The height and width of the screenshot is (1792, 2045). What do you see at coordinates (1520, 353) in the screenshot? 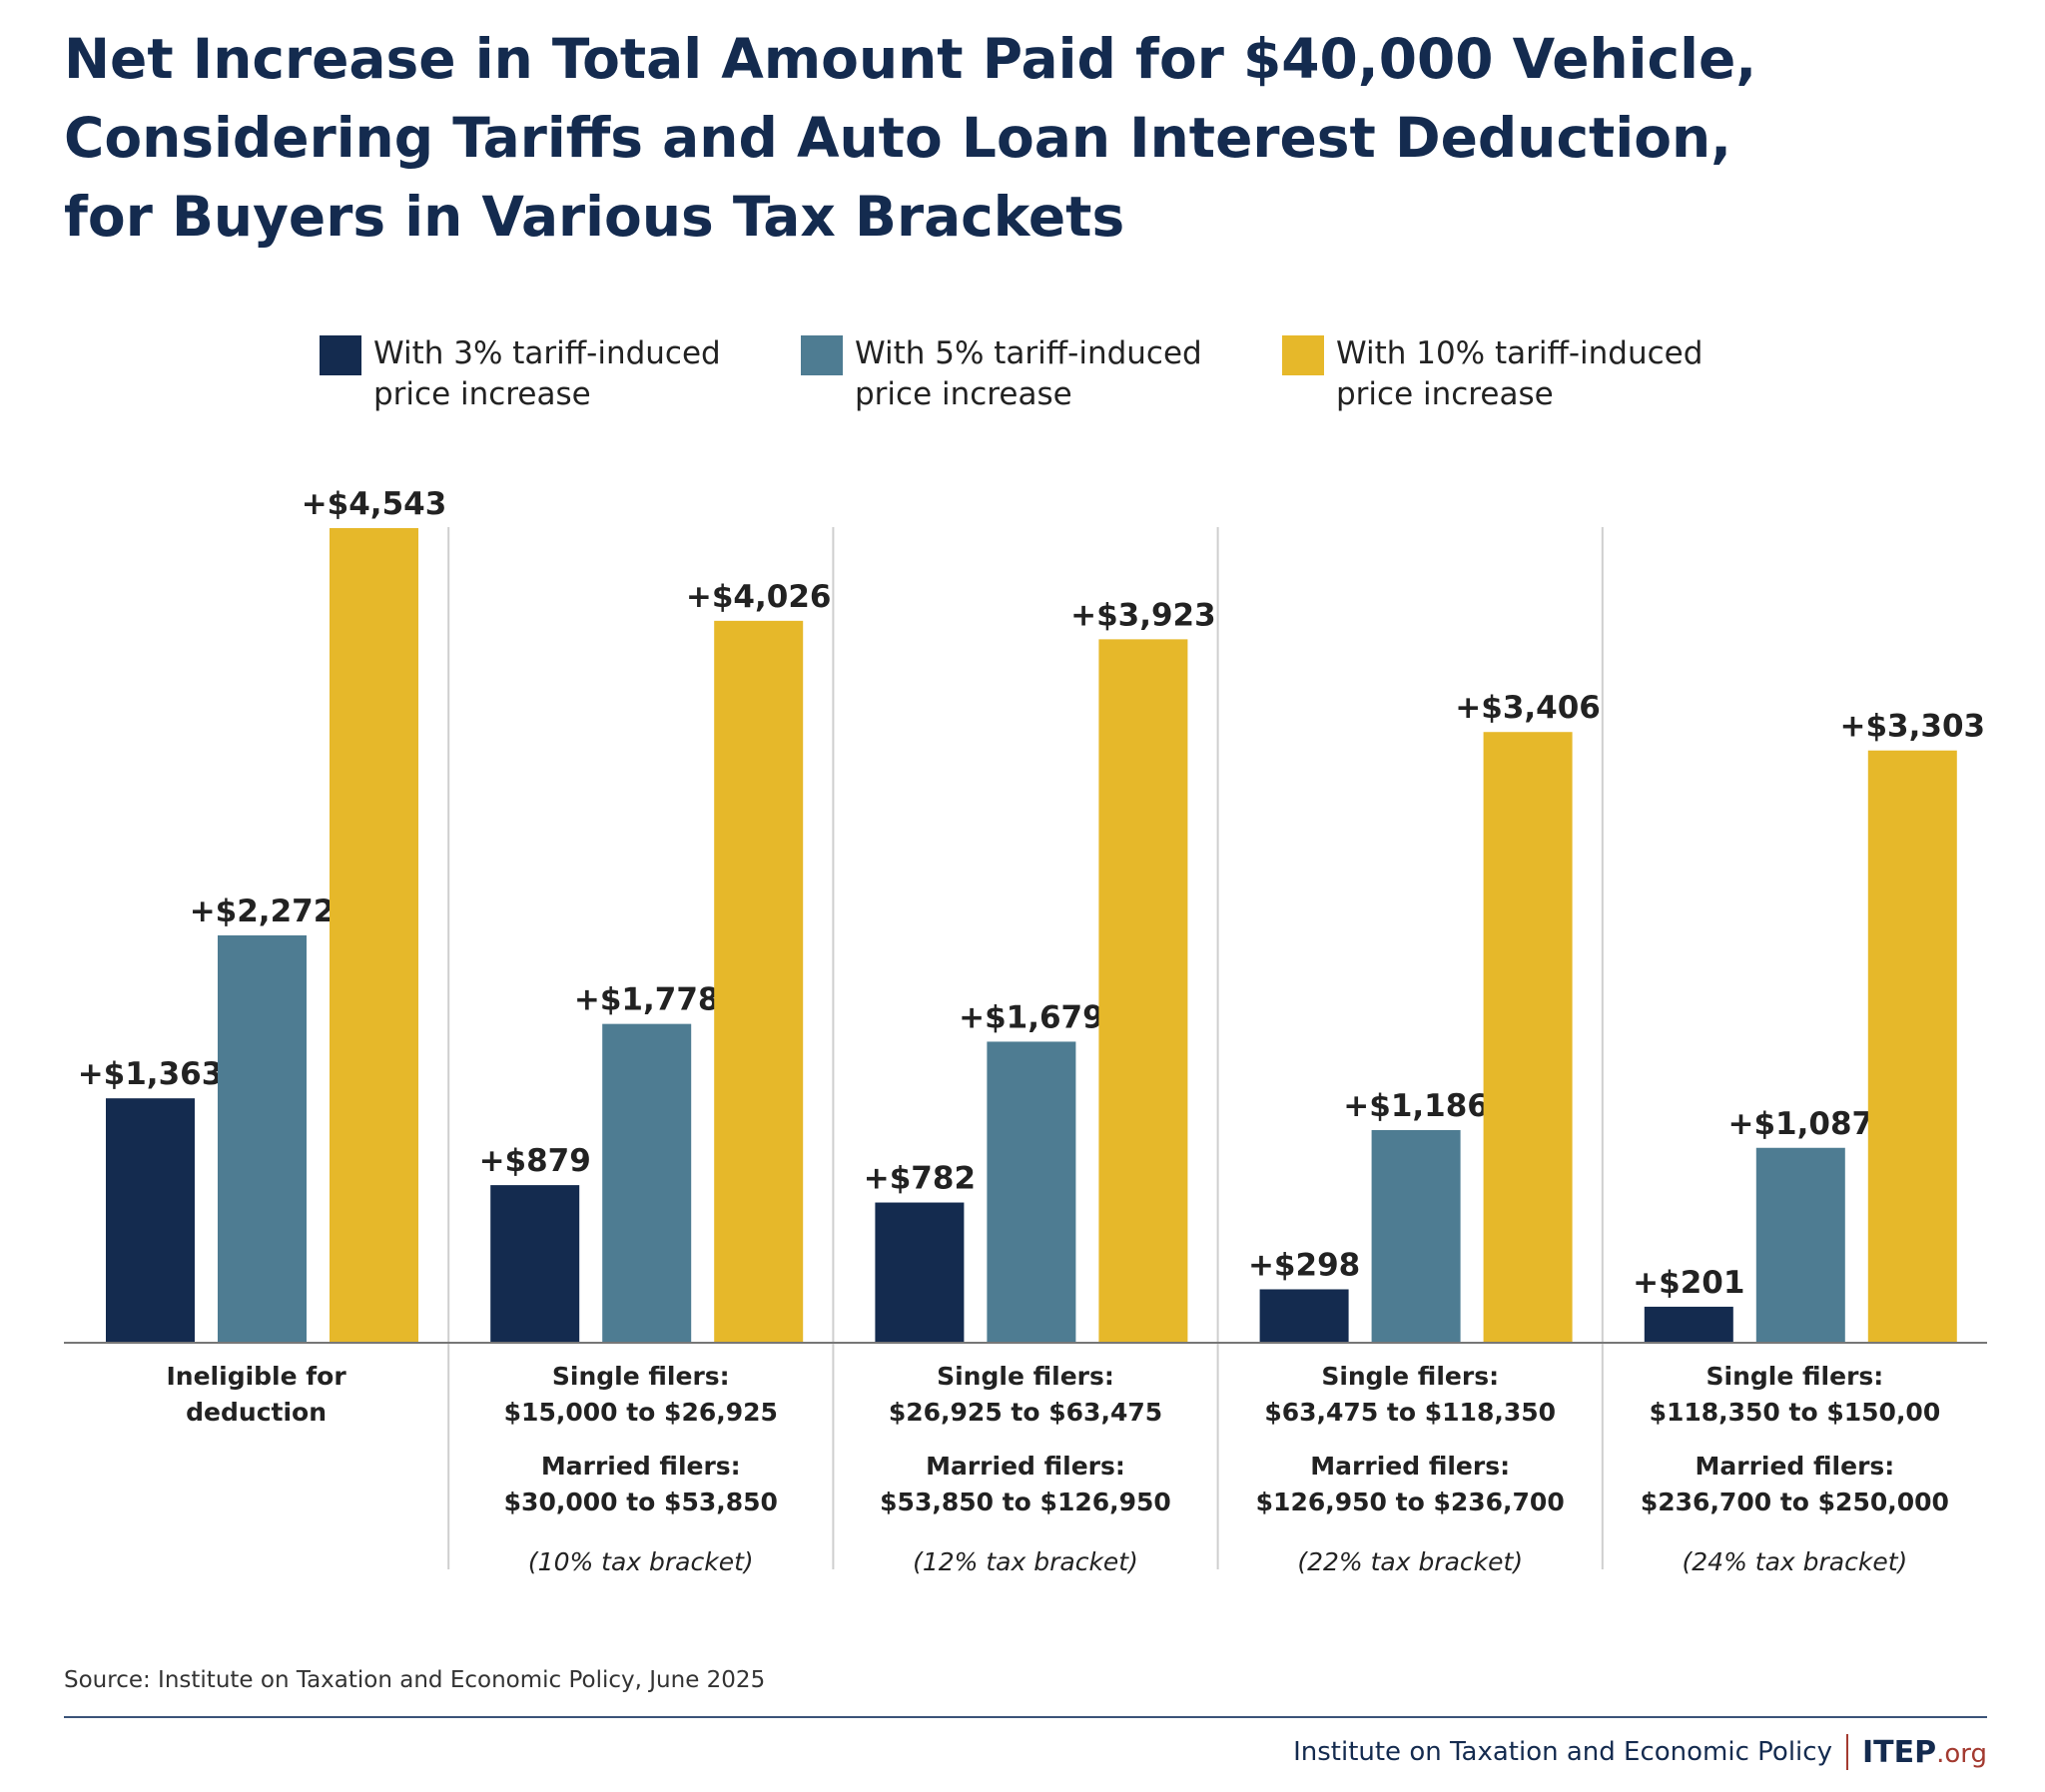
I see `legend-label: With 10% tariff-induced` at bounding box center [1520, 353].